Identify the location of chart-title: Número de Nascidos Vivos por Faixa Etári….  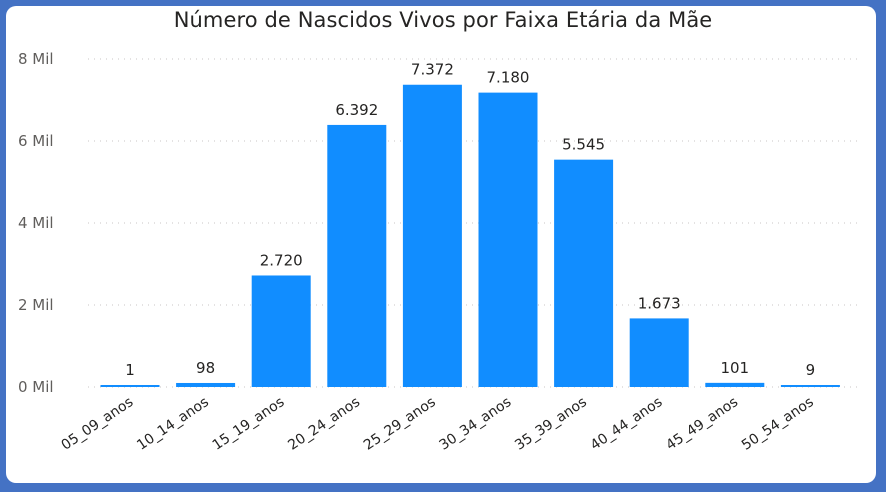
(443, 20).